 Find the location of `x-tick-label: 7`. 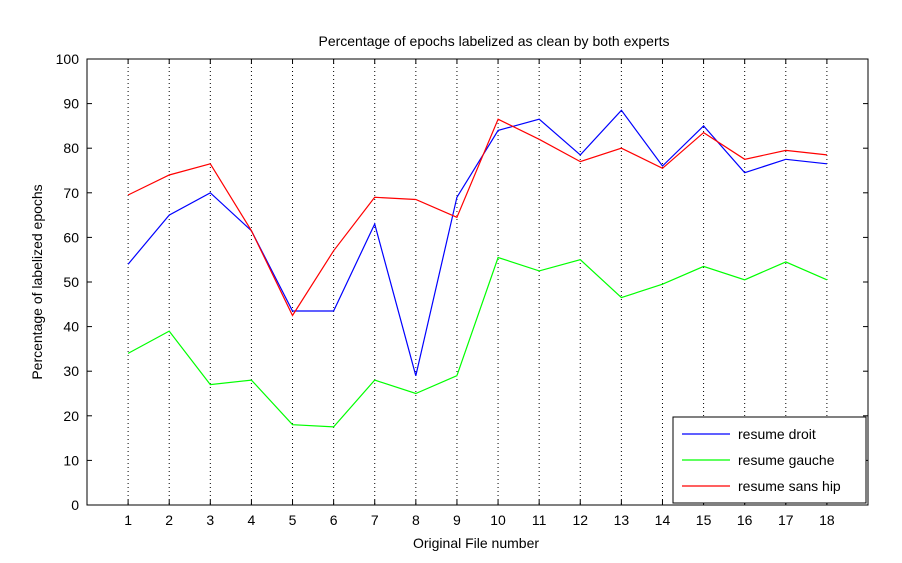

x-tick-label: 7 is located at coordinates (375, 520).